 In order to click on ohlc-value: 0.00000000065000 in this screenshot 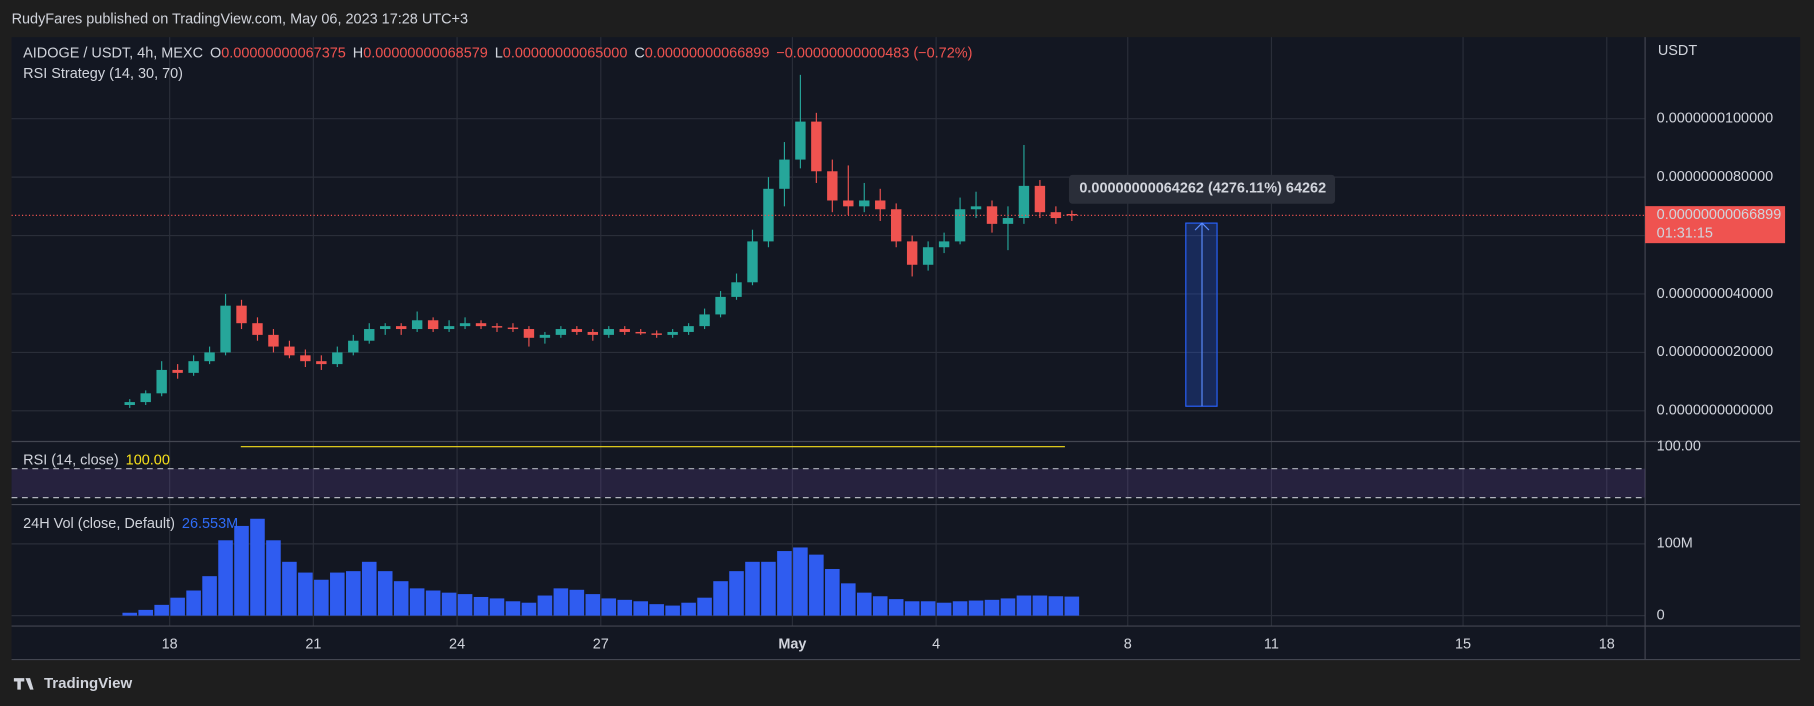, I will do `click(565, 53)`.